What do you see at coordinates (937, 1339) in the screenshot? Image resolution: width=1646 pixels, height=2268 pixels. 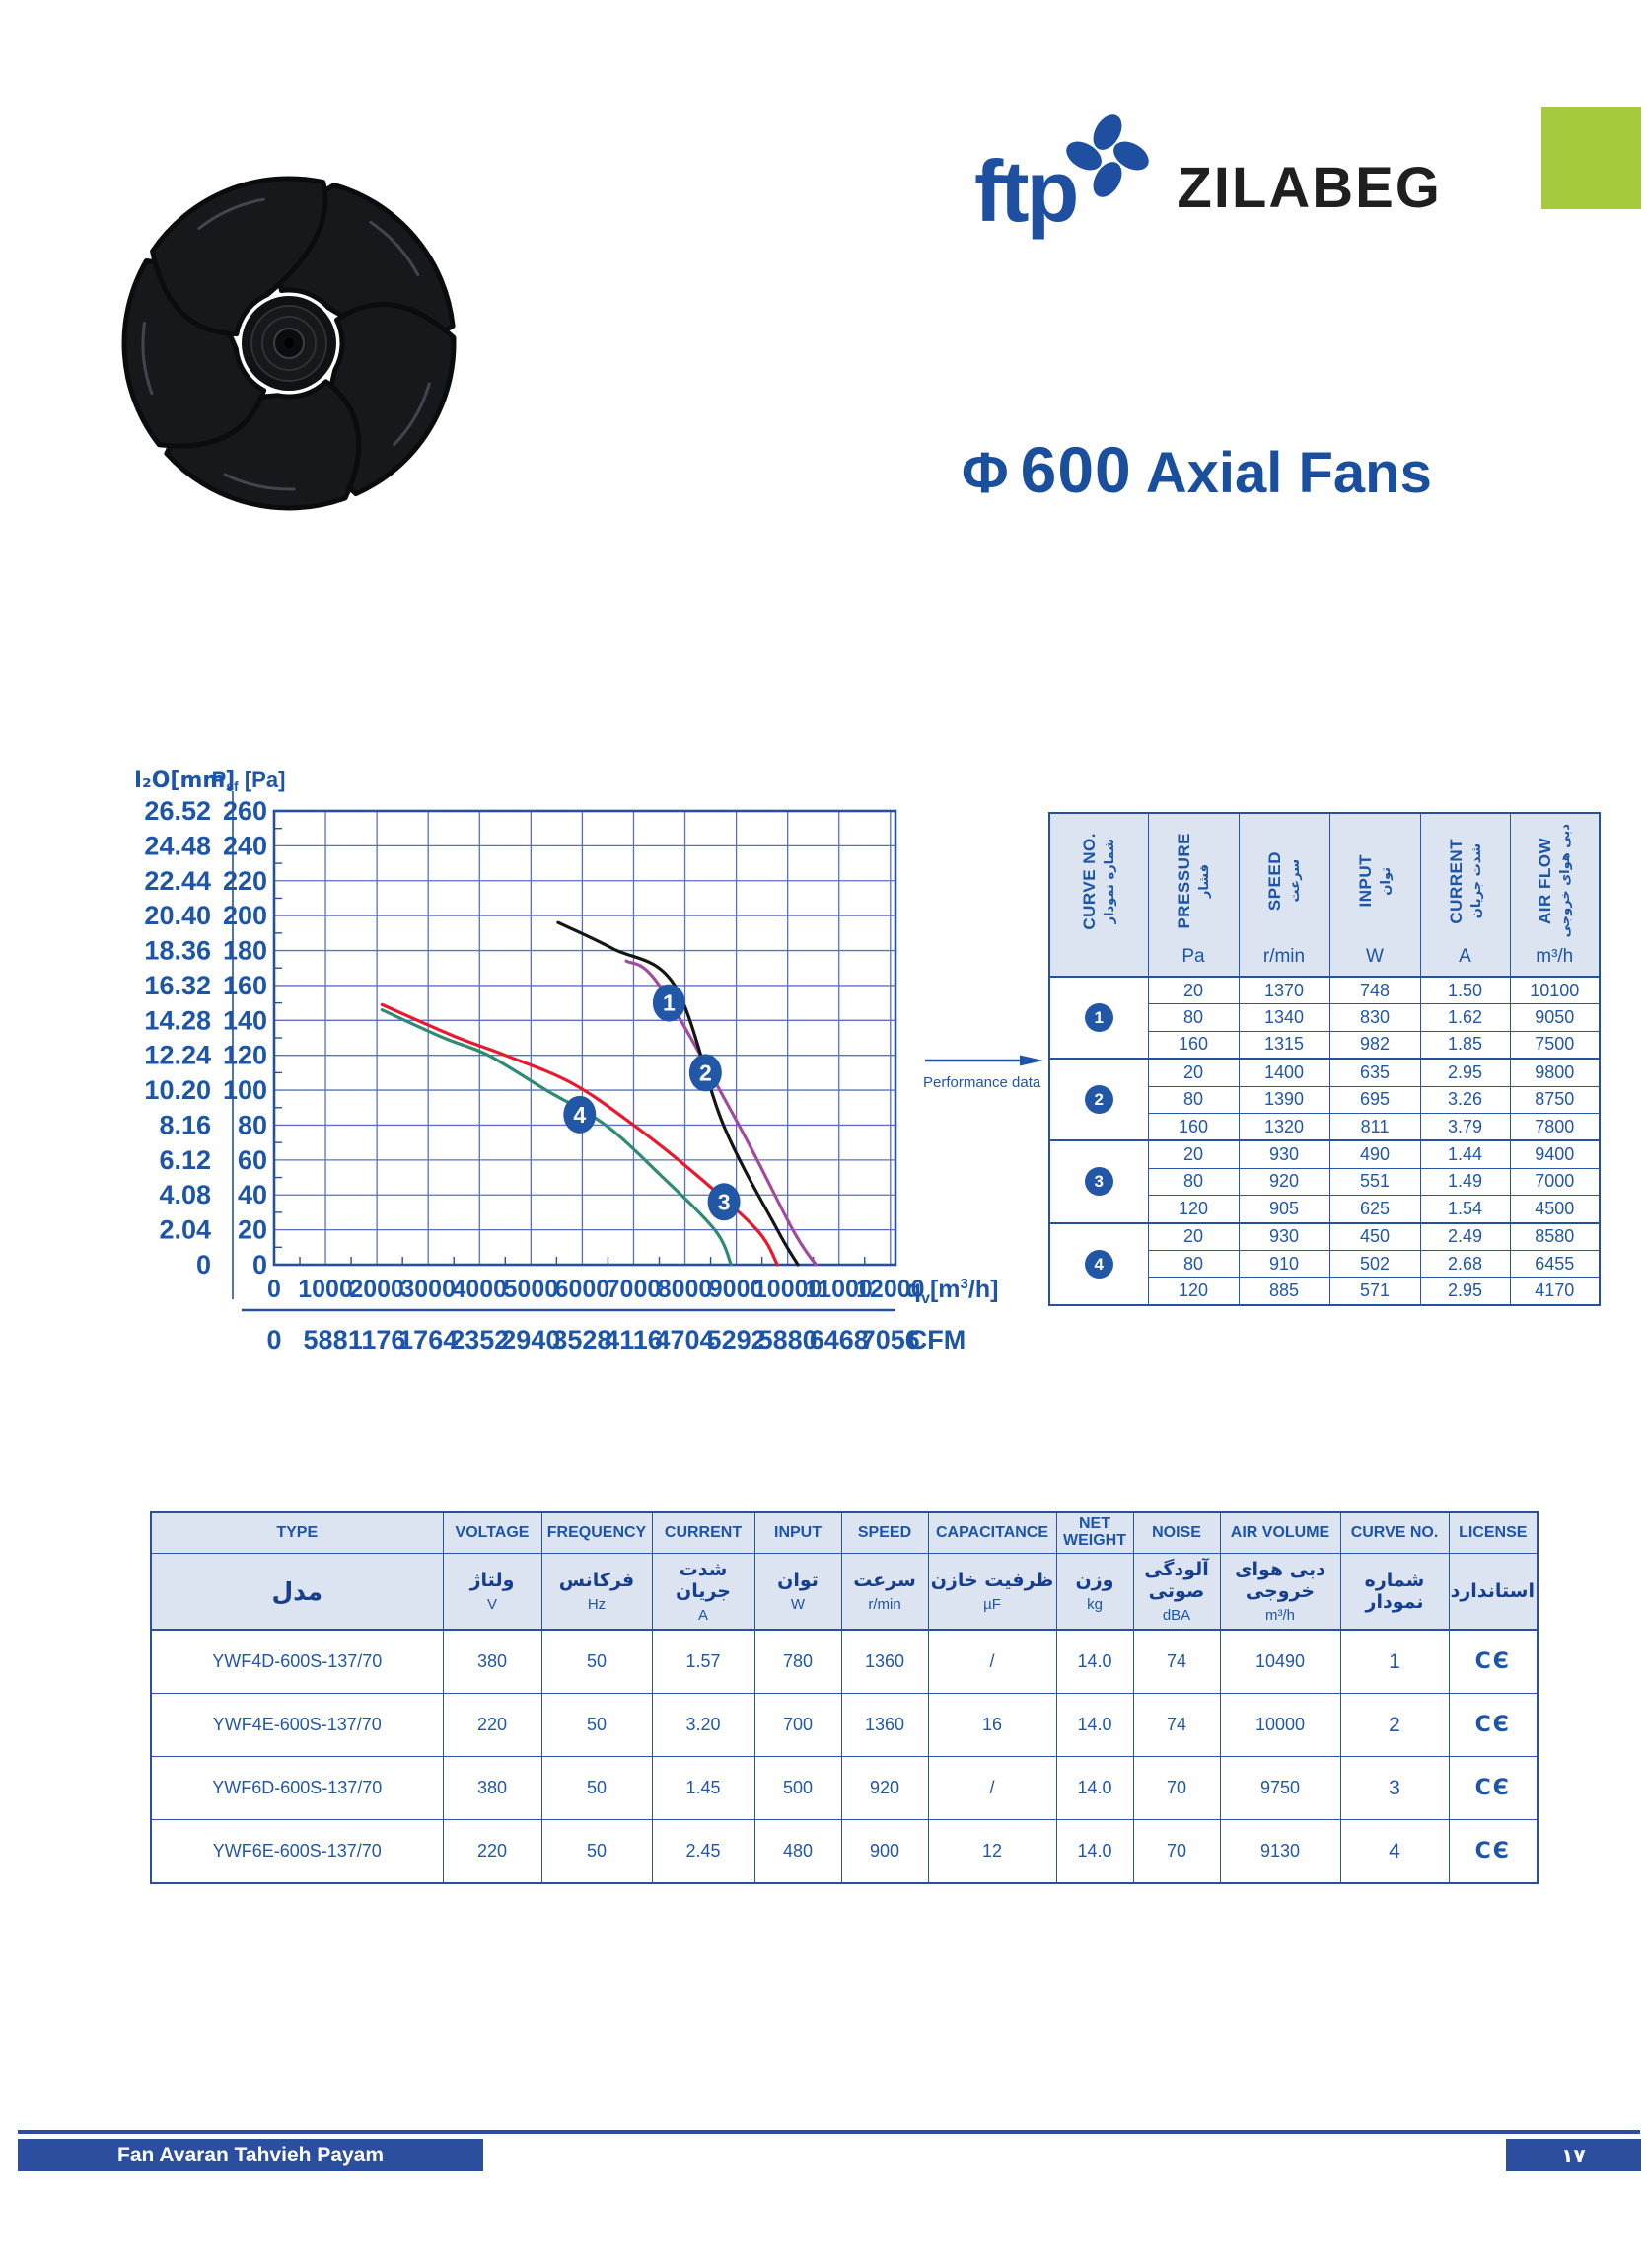 I see `svg-text: CFM` at bounding box center [937, 1339].